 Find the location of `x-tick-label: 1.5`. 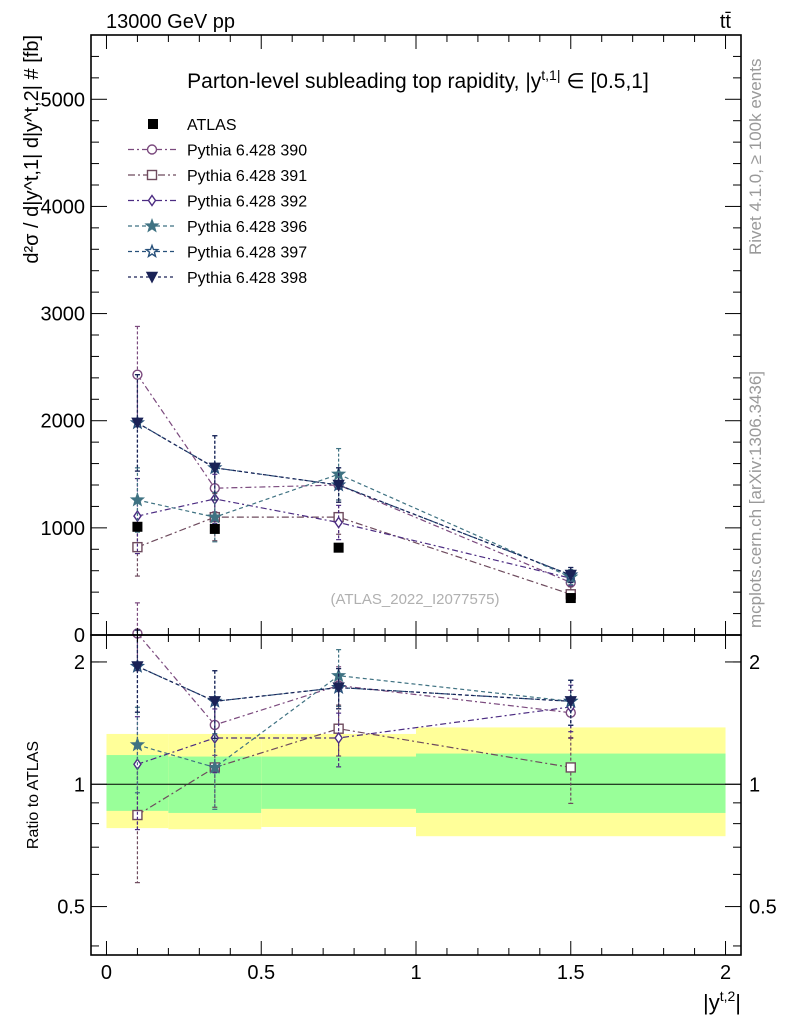

x-tick-label: 1.5 is located at coordinates (571, 973).